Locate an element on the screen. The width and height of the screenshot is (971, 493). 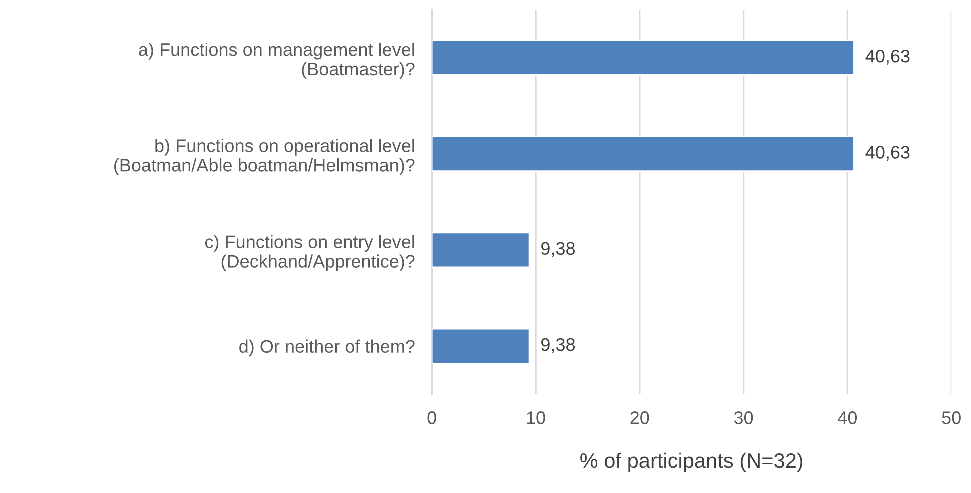
y-tick-label: b) Functions on operational level (Boatman/Able boatman/Helmsman)? is located at coordinates (264, 157).